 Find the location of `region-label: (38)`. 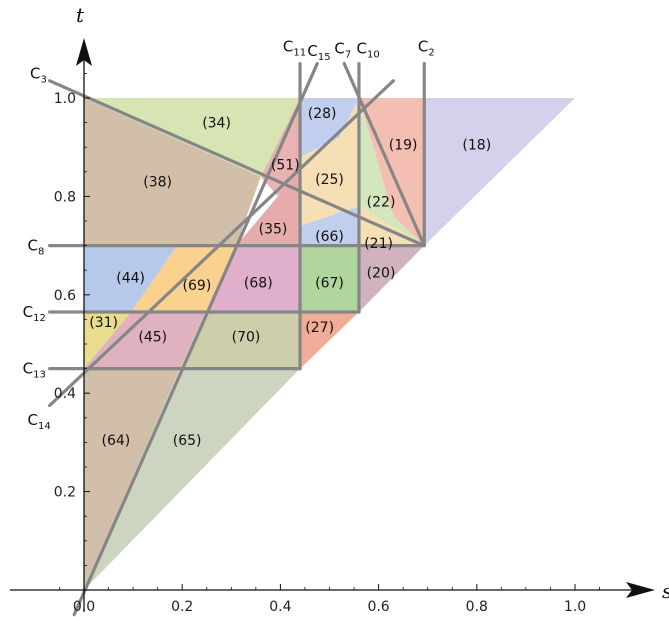

region-label: (38) is located at coordinates (157, 183).